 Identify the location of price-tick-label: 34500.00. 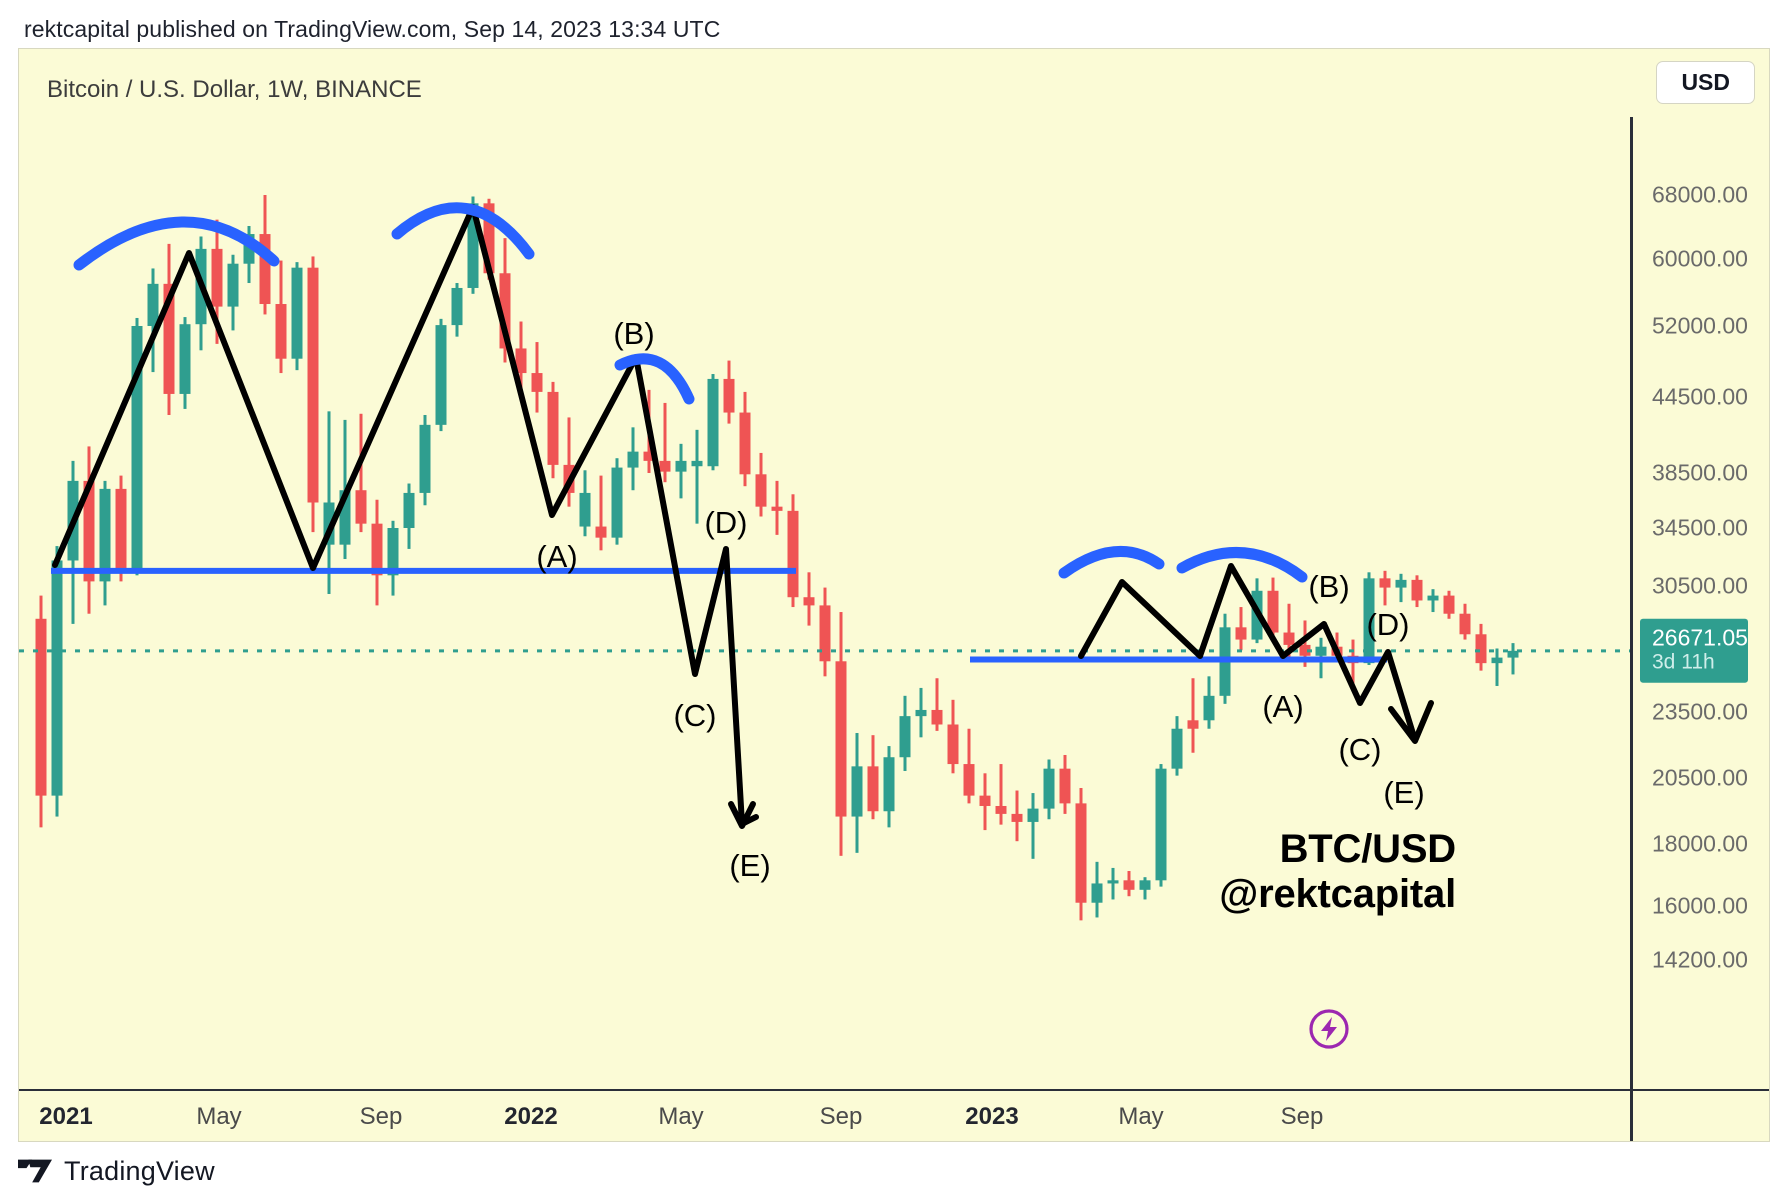
(1700, 527).